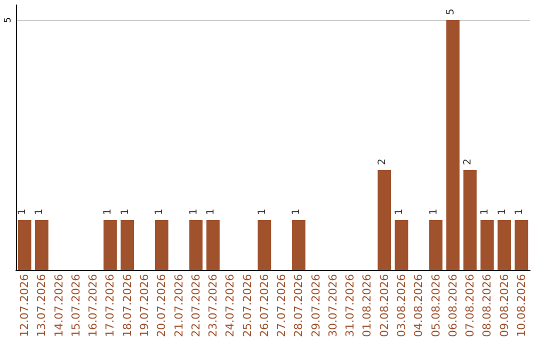 Image resolution: width=540 pixels, height=340 pixels. Describe the element at coordinates (401, 305) in the screenshot. I see `x-tick-label: 03.08.2026` at that location.